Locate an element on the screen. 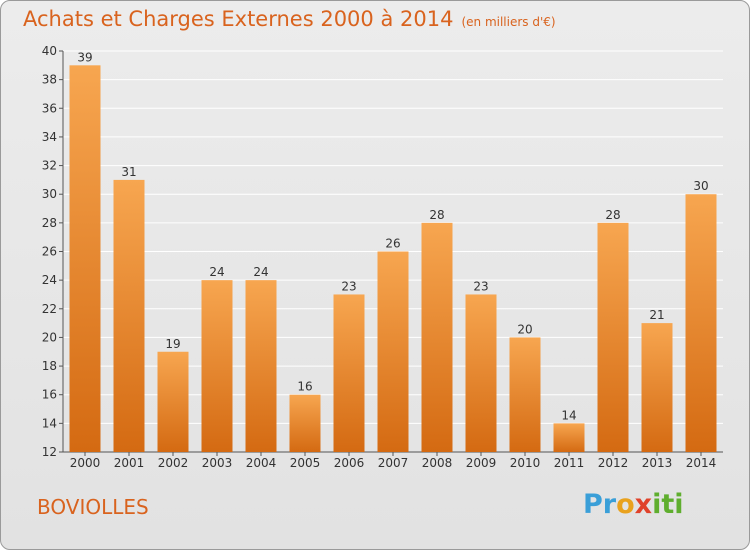 This screenshot has height=550, width=750. place-name: BOVIOLLES is located at coordinates (93, 507).